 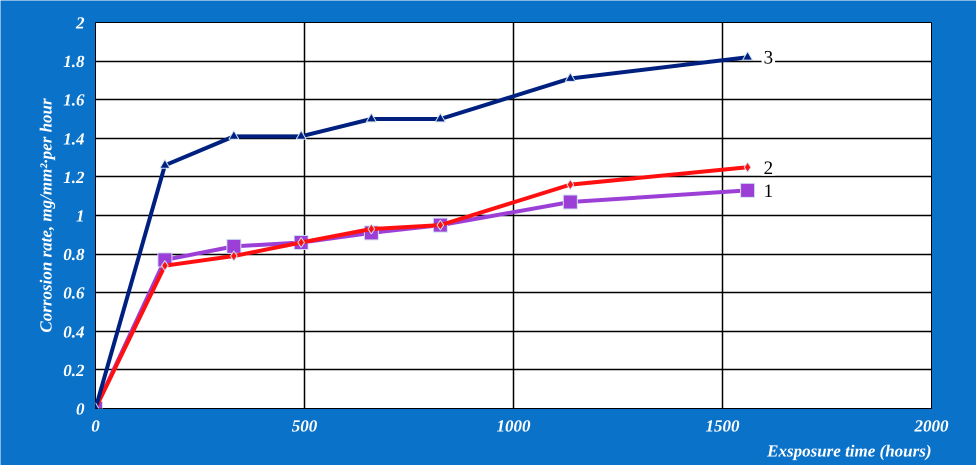 I want to click on series-label: 2, so click(x=769, y=168).